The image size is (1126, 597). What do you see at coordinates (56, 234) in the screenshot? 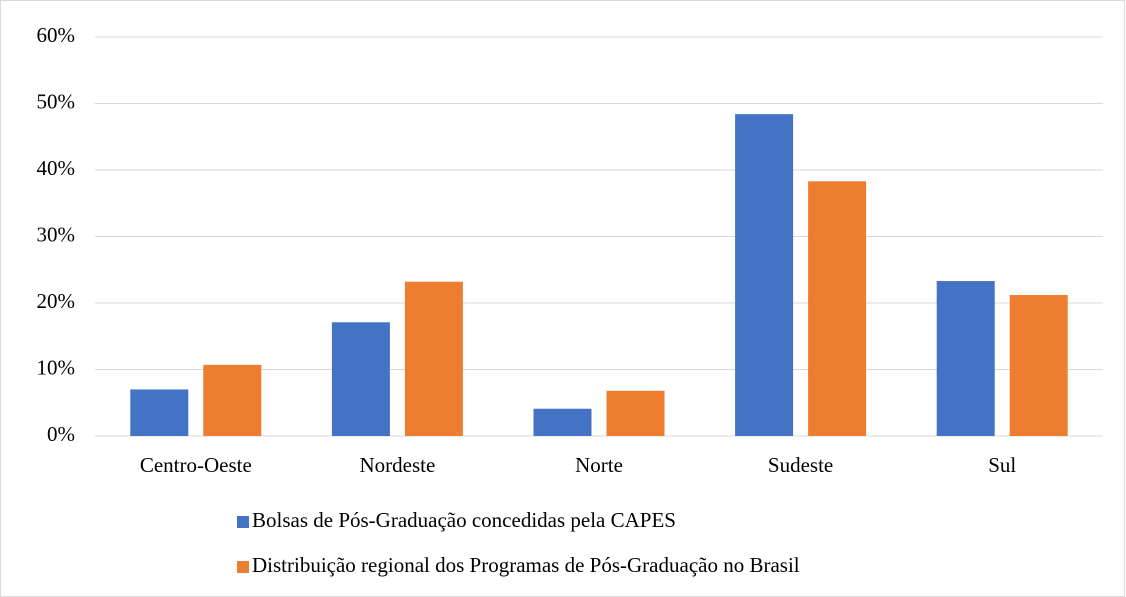
I see `y-tick-label: 30%` at bounding box center [56, 234].